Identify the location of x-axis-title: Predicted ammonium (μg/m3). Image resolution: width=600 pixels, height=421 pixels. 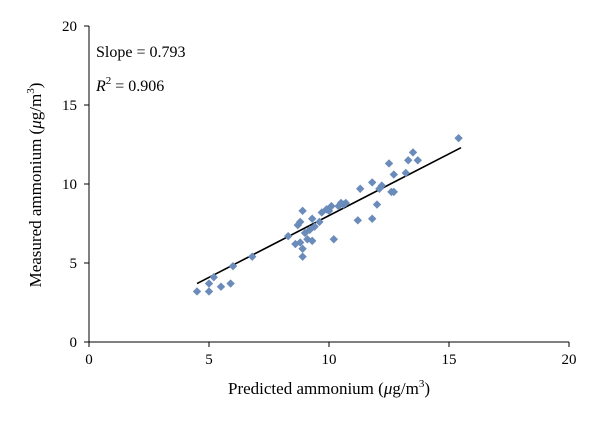
(329, 388).